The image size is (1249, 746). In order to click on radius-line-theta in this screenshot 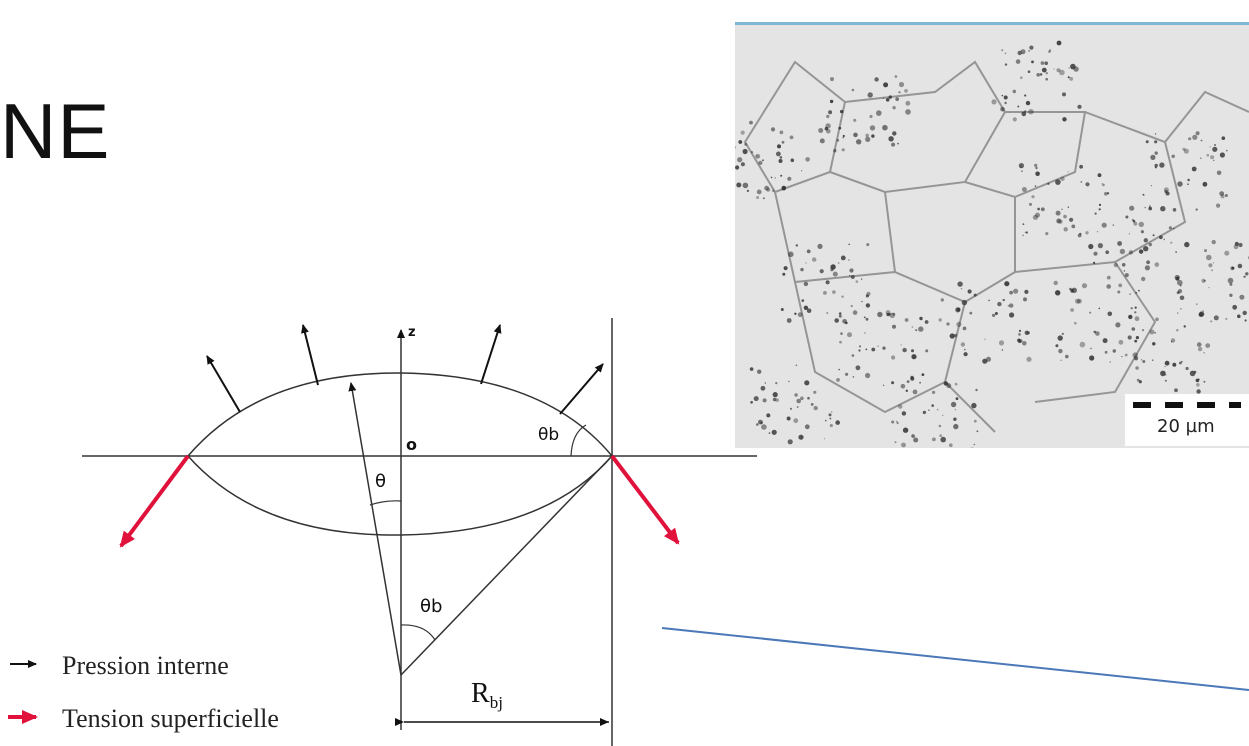, I will do `click(375, 529)`.